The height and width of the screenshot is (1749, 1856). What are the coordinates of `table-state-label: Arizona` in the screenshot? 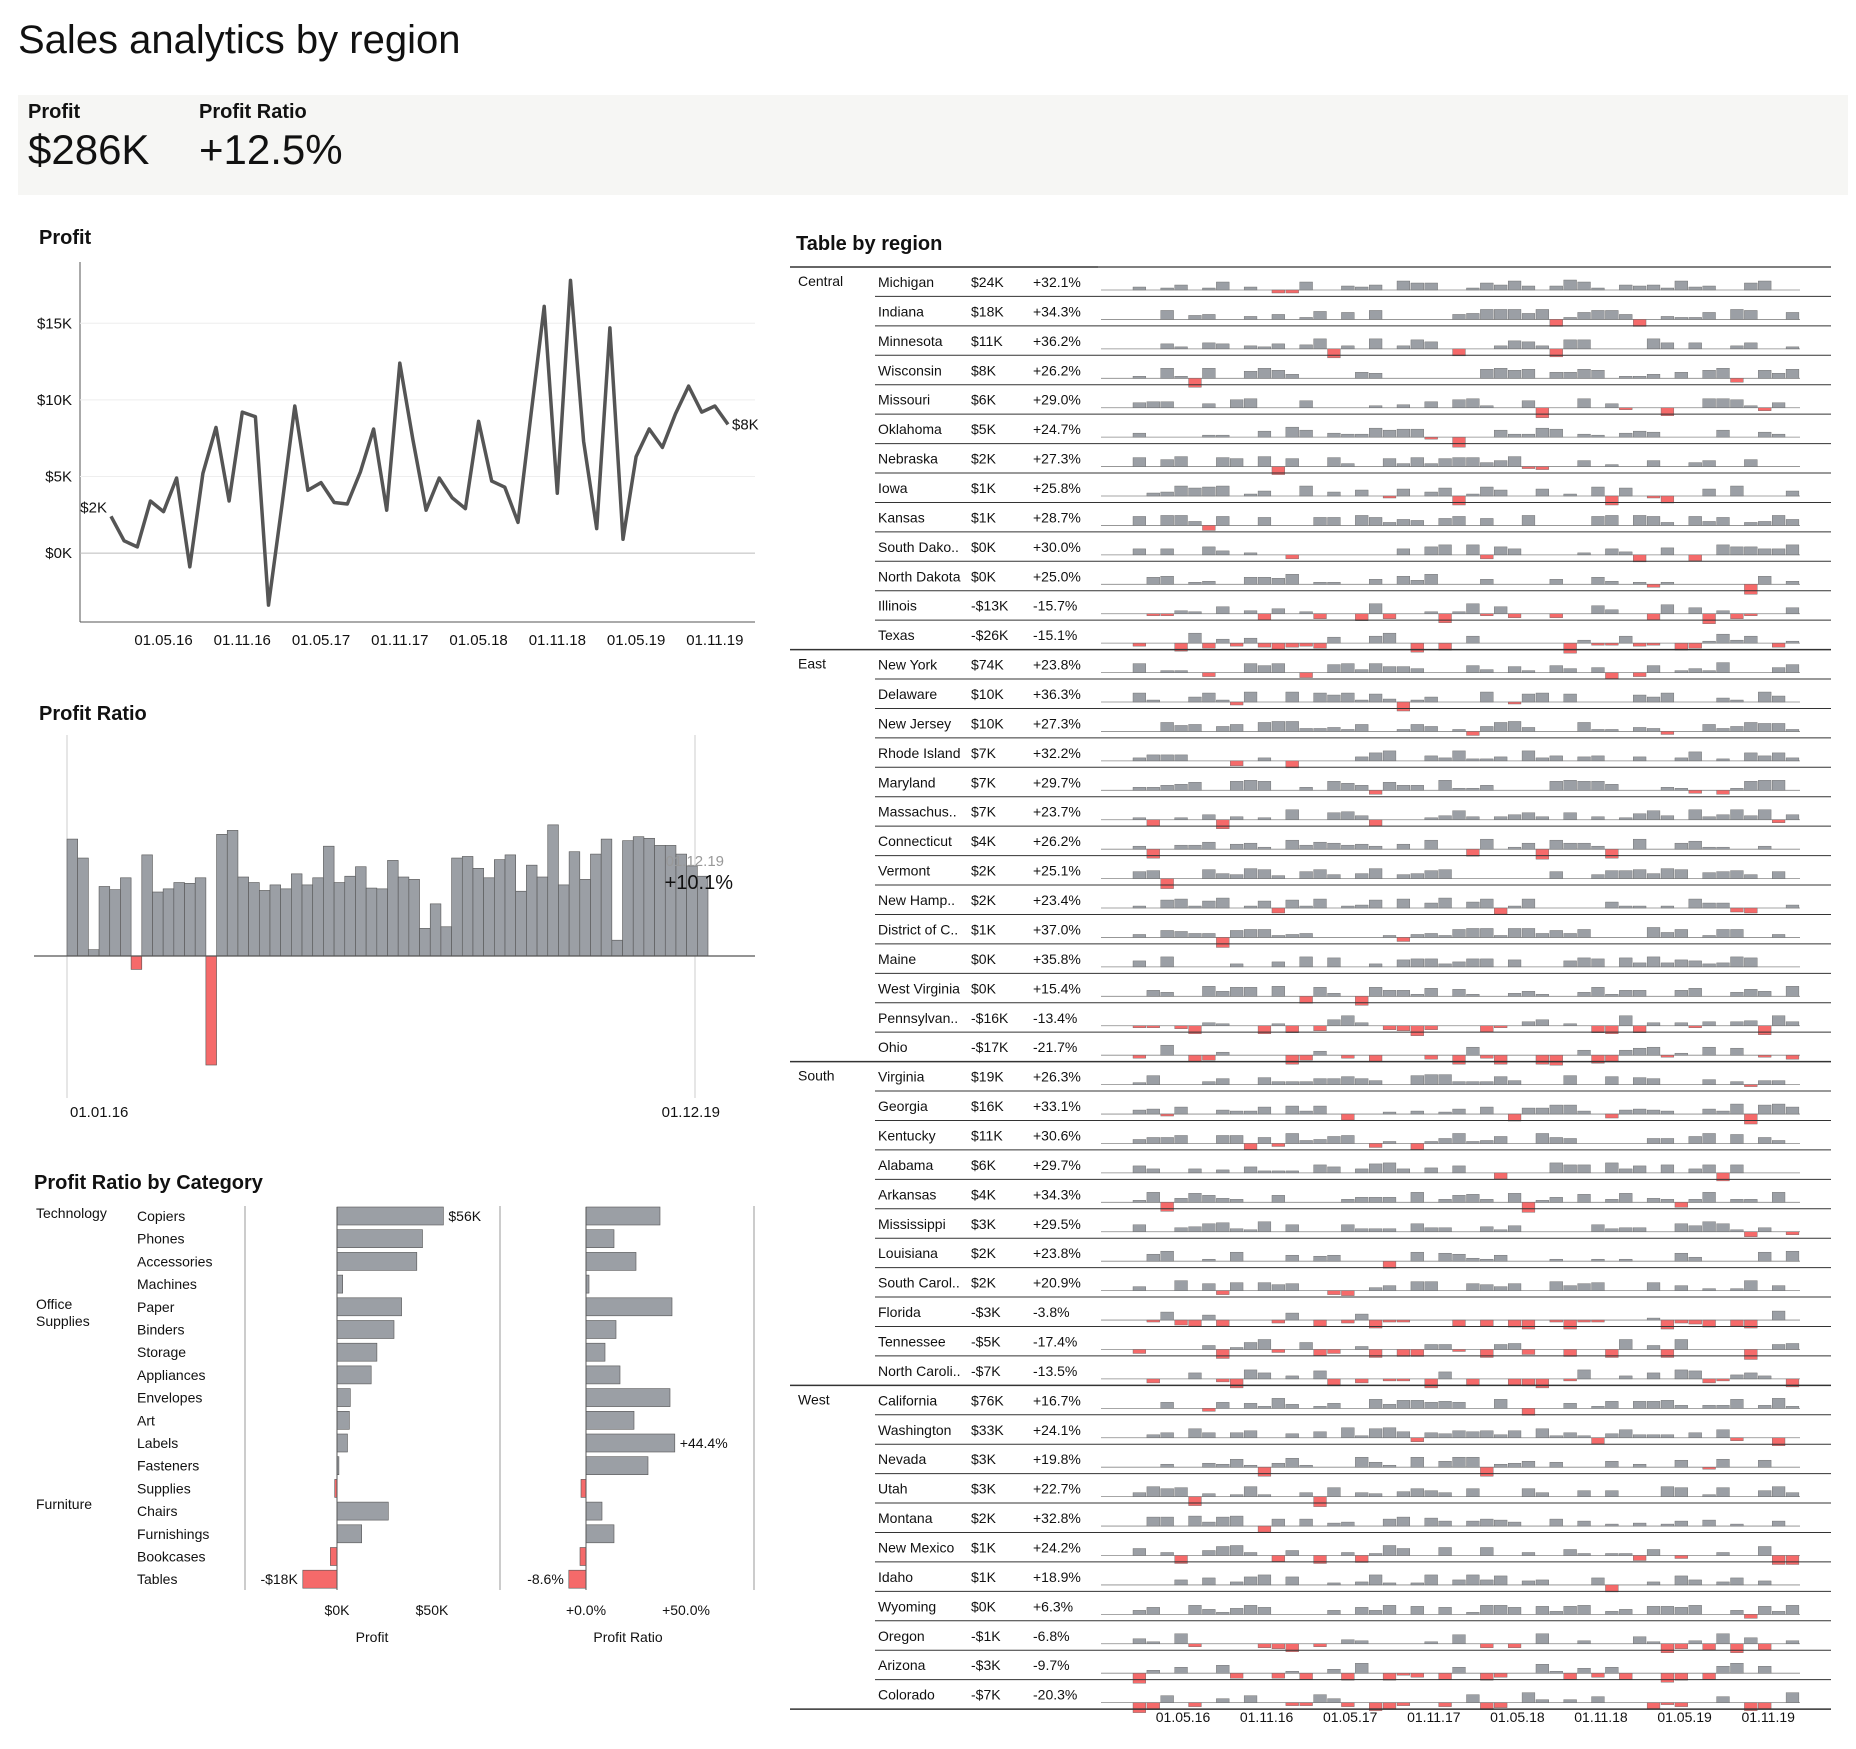 It's located at (902, 1665).